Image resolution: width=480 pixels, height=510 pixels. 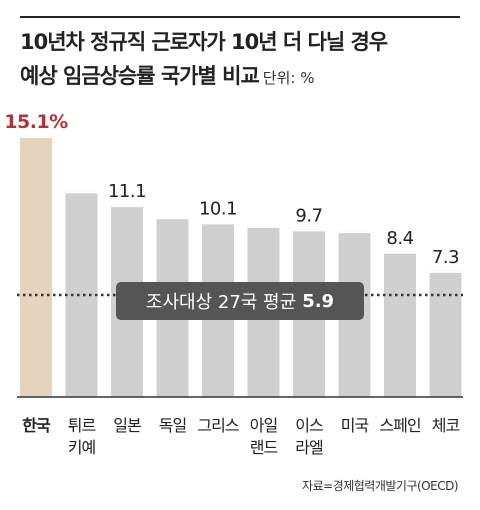 What do you see at coordinates (217, 425) in the screenshot?
I see `category-label-5: 그리스` at bounding box center [217, 425].